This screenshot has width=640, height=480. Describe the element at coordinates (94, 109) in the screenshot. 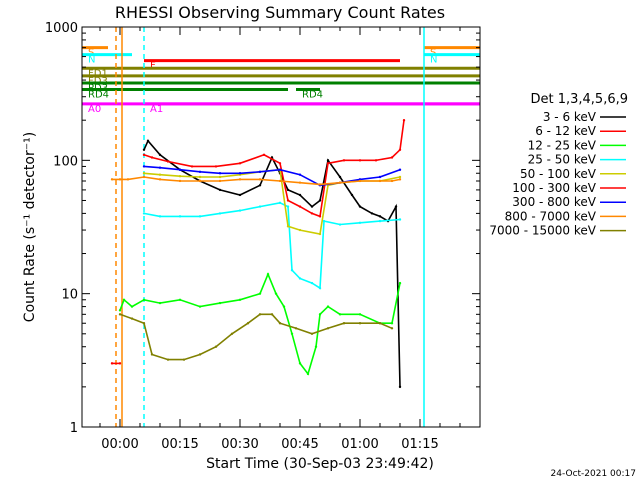

I see `flag-label-a0: A0` at that location.